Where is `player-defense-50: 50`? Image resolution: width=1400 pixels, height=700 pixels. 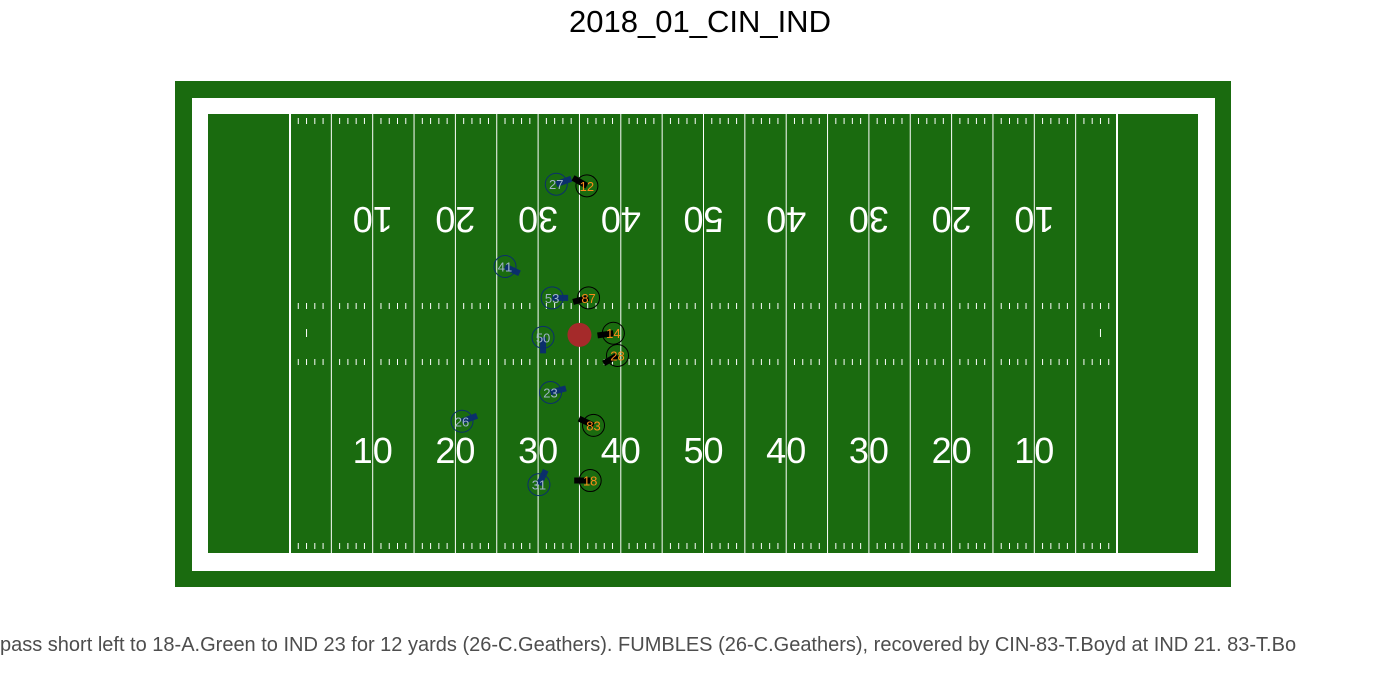
player-defense-50: 50 is located at coordinates (543, 339).